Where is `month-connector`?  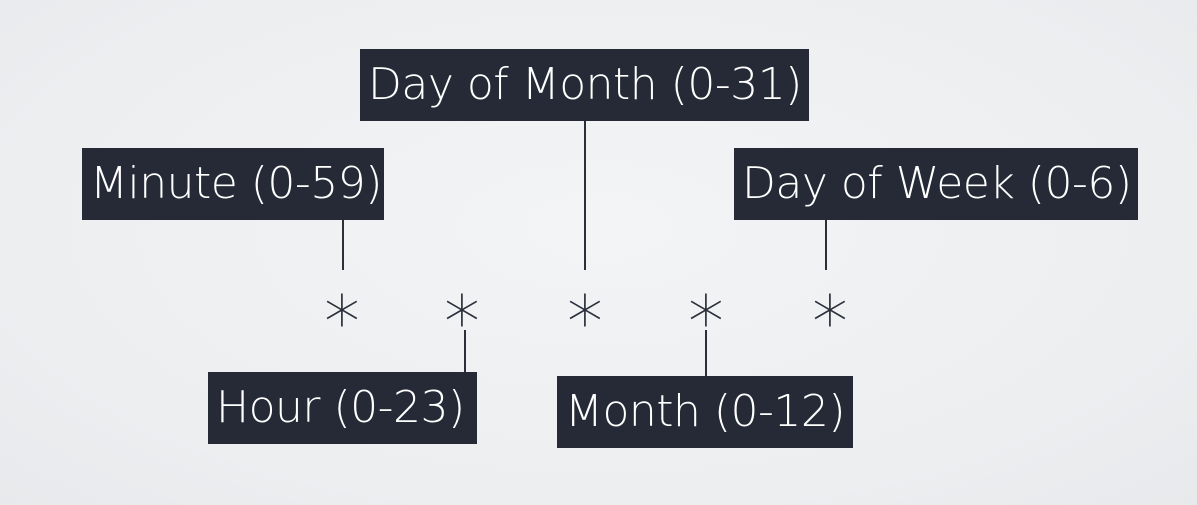
month-connector is located at coordinates (706, 353).